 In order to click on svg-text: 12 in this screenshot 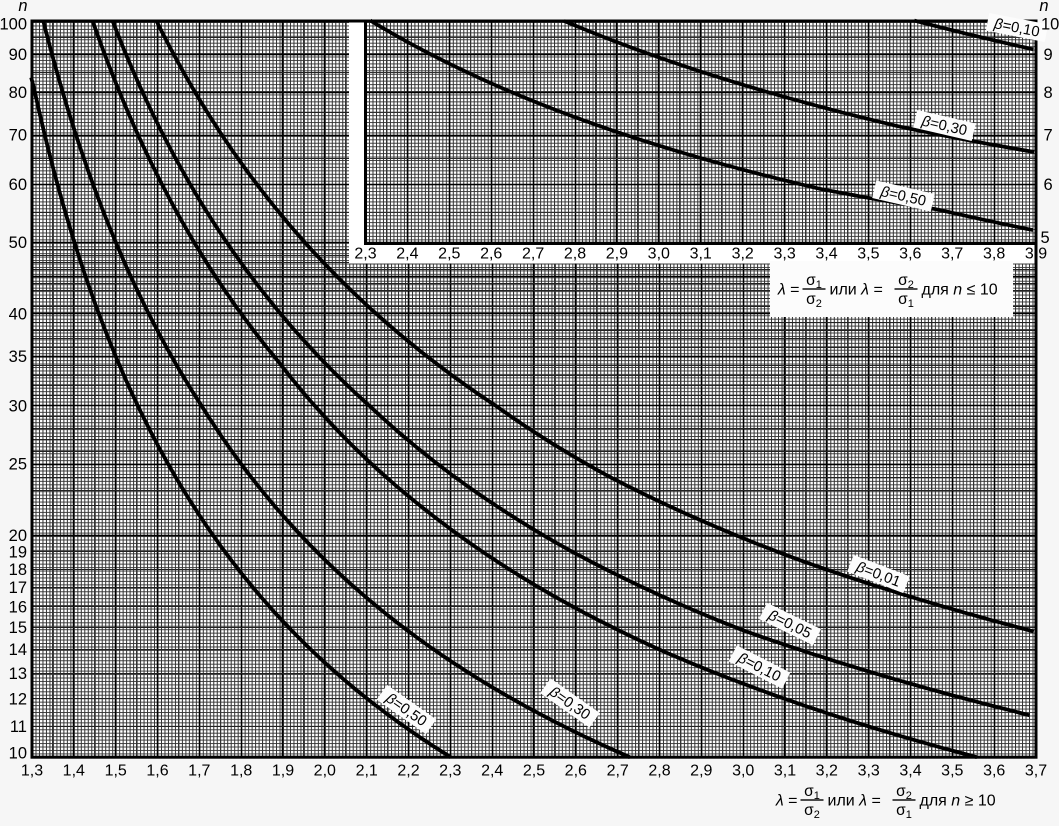, I will do `click(18, 699)`.